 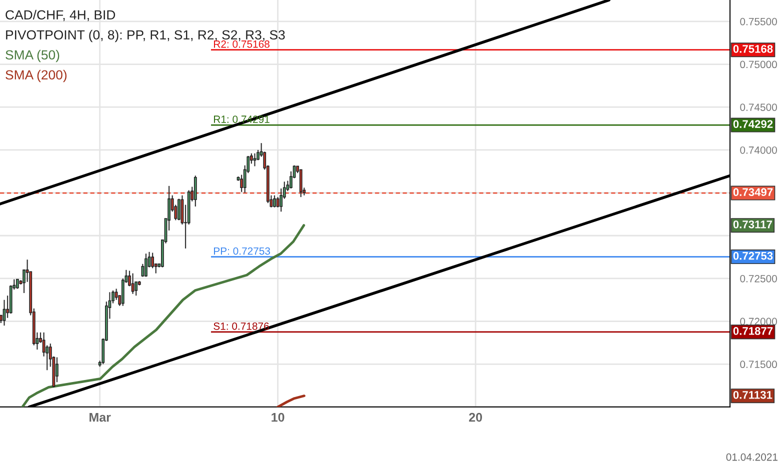 What do you see at coordinates (242, 251) in the screenshot?
I see `ref-line-label: PP: 0.72753` at bounding box center [242, 251].